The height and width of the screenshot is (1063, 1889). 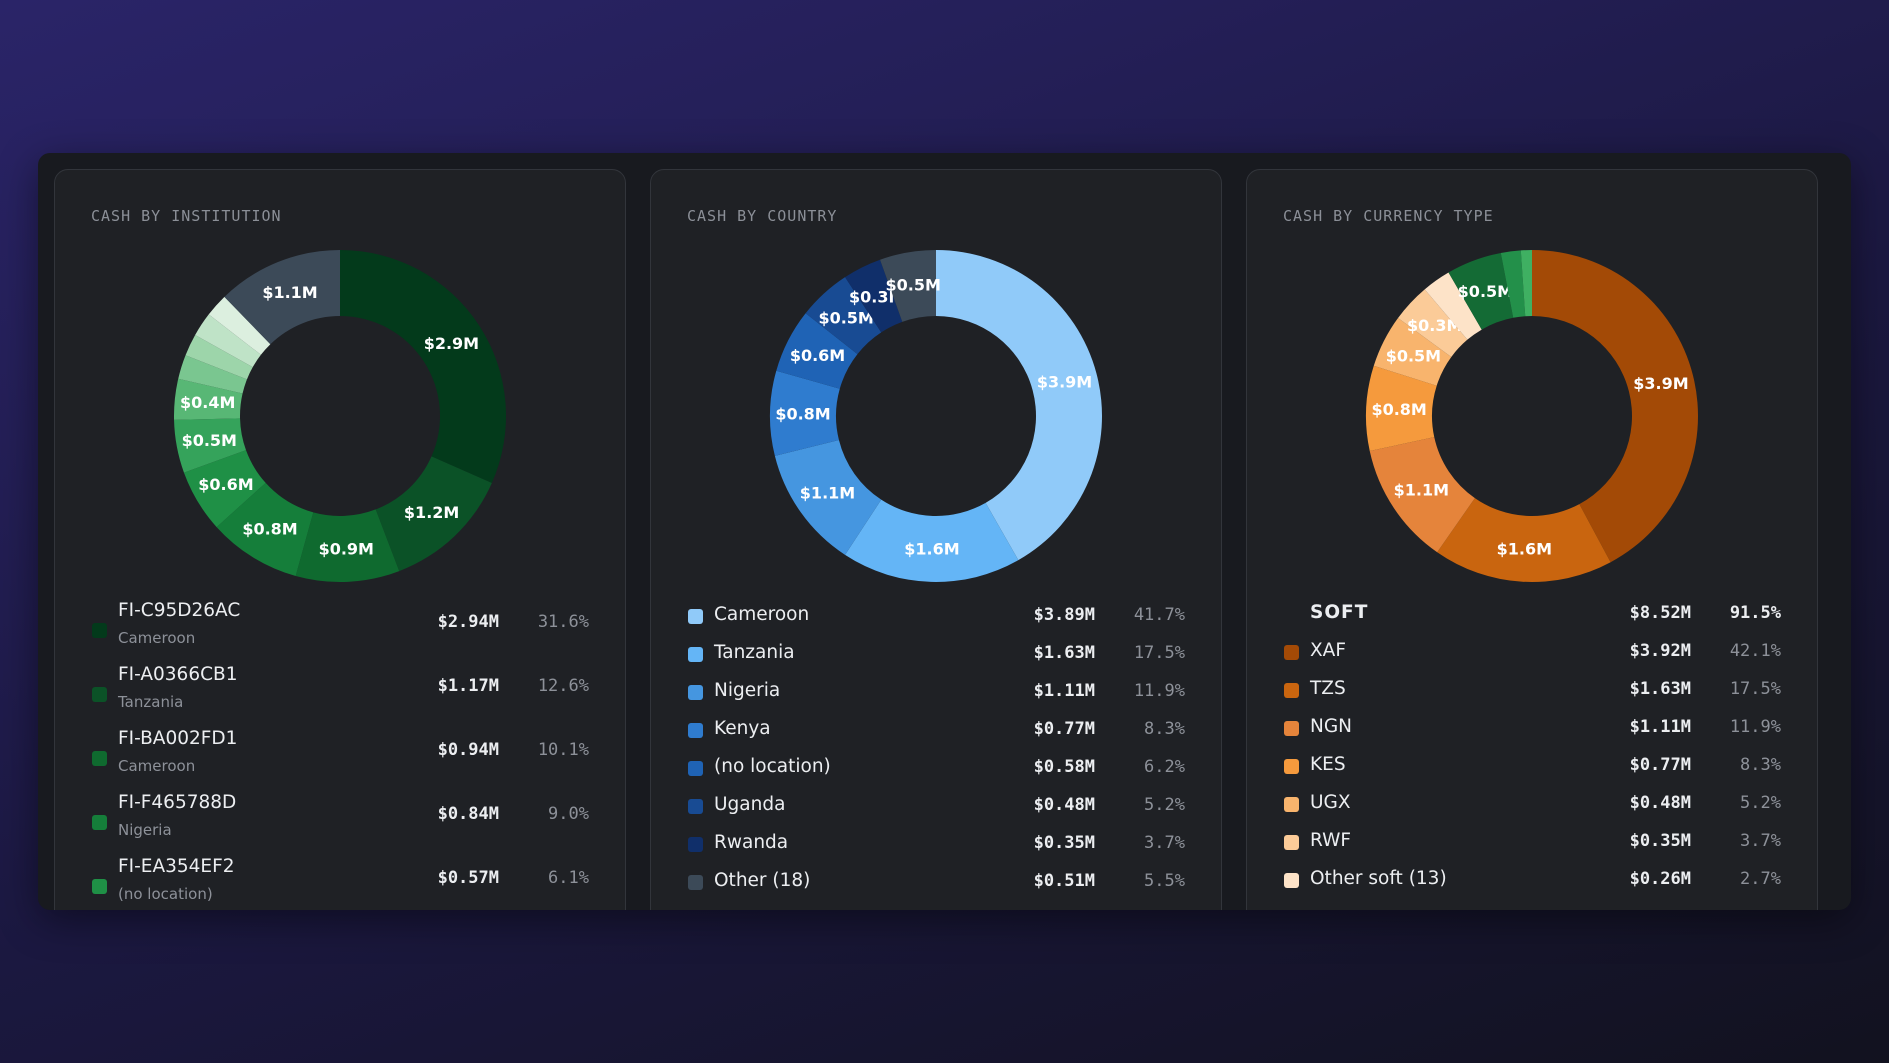 I want to click on legend-amount: $3.89M, so click(x=1064, y=615).